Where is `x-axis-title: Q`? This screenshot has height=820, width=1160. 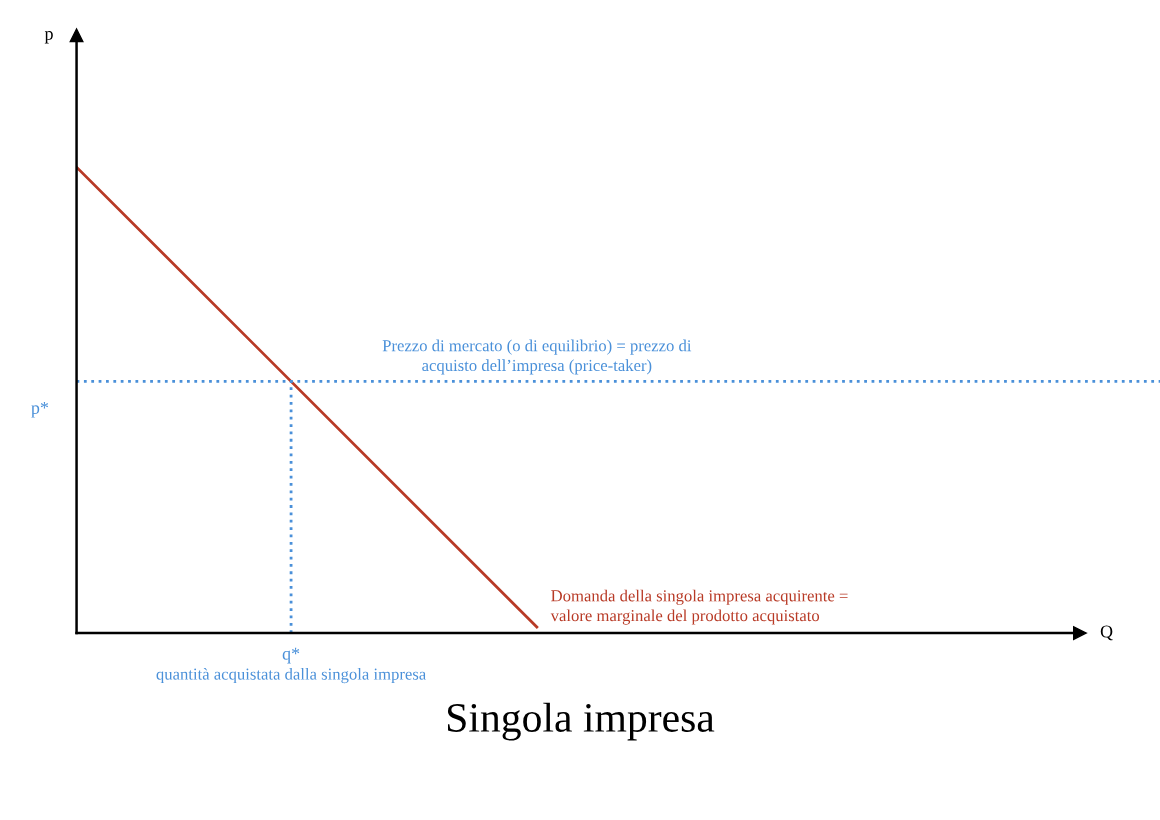
x-axis-title: Q is located at coordinates (1106, 633).